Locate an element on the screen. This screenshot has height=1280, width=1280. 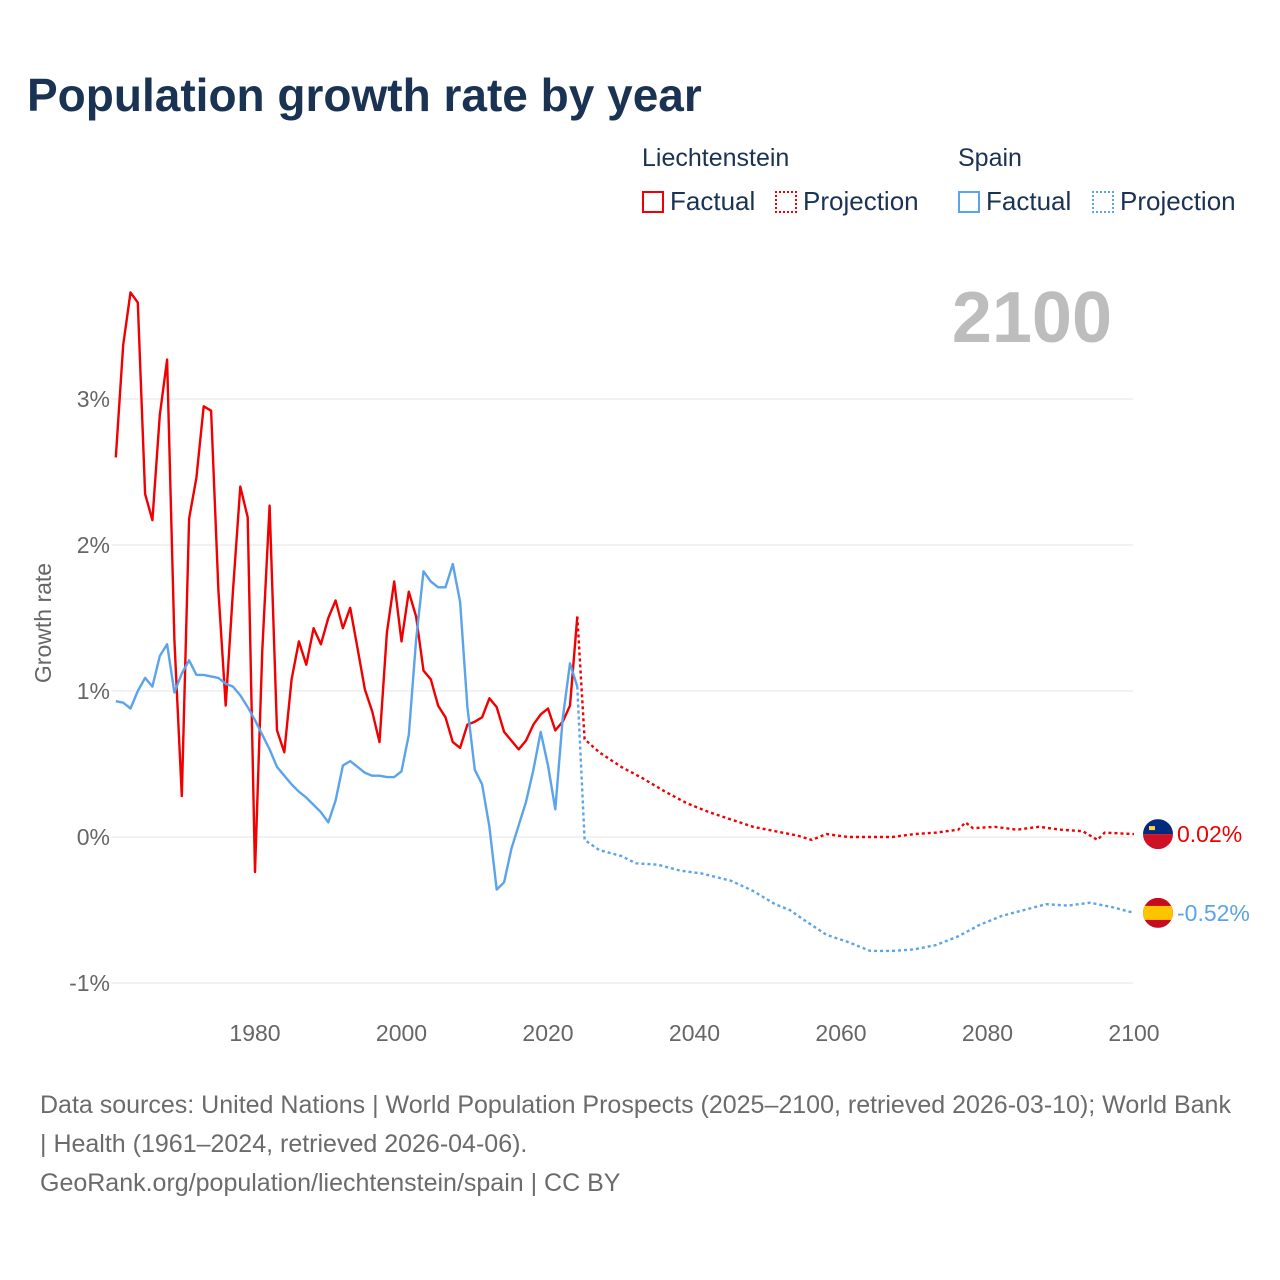
legend-spain-projection: Projection is located at coordinates (1164, 201).